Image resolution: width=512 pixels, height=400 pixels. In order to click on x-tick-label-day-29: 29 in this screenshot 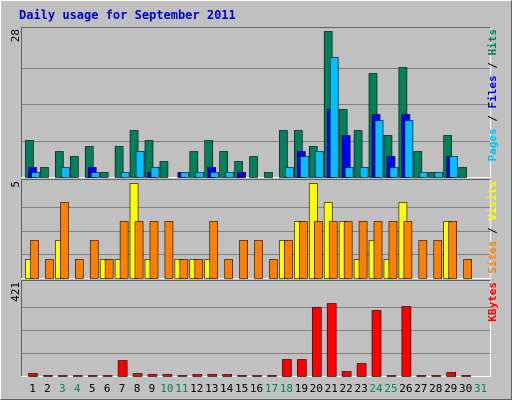, I will do `click(450, 388)`.